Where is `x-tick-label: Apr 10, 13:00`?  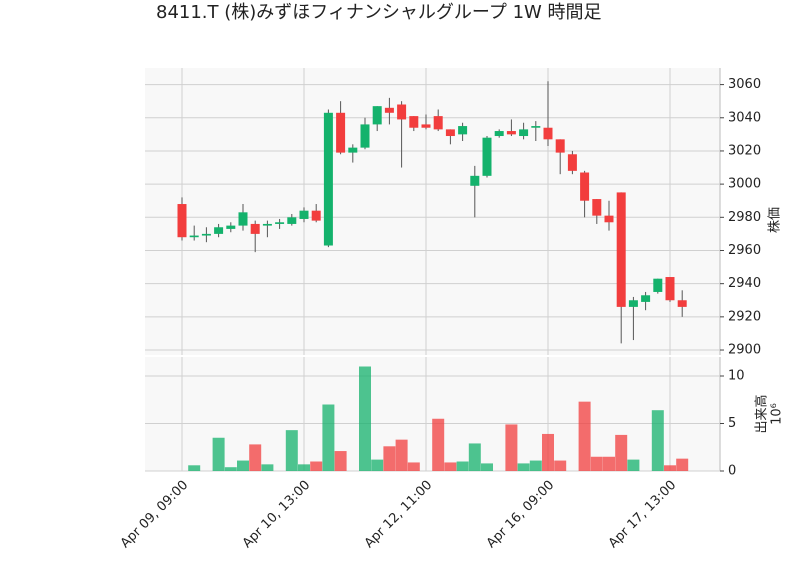
x-tick-label: Apr 10, 13:00 is located at coordinates (276, 514).